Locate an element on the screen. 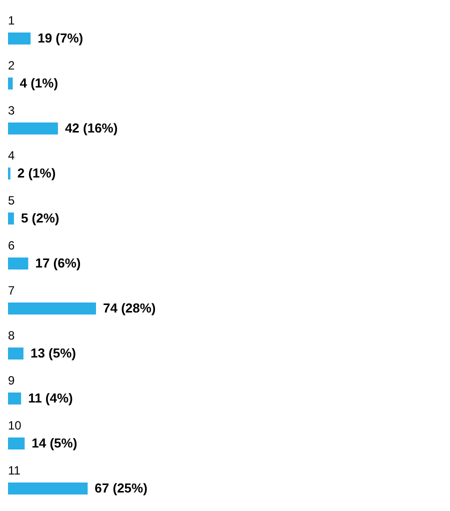 The height and width of the screenshot is (511, 450). data-label: 4 (1%) is located at coordinates (39, 83).